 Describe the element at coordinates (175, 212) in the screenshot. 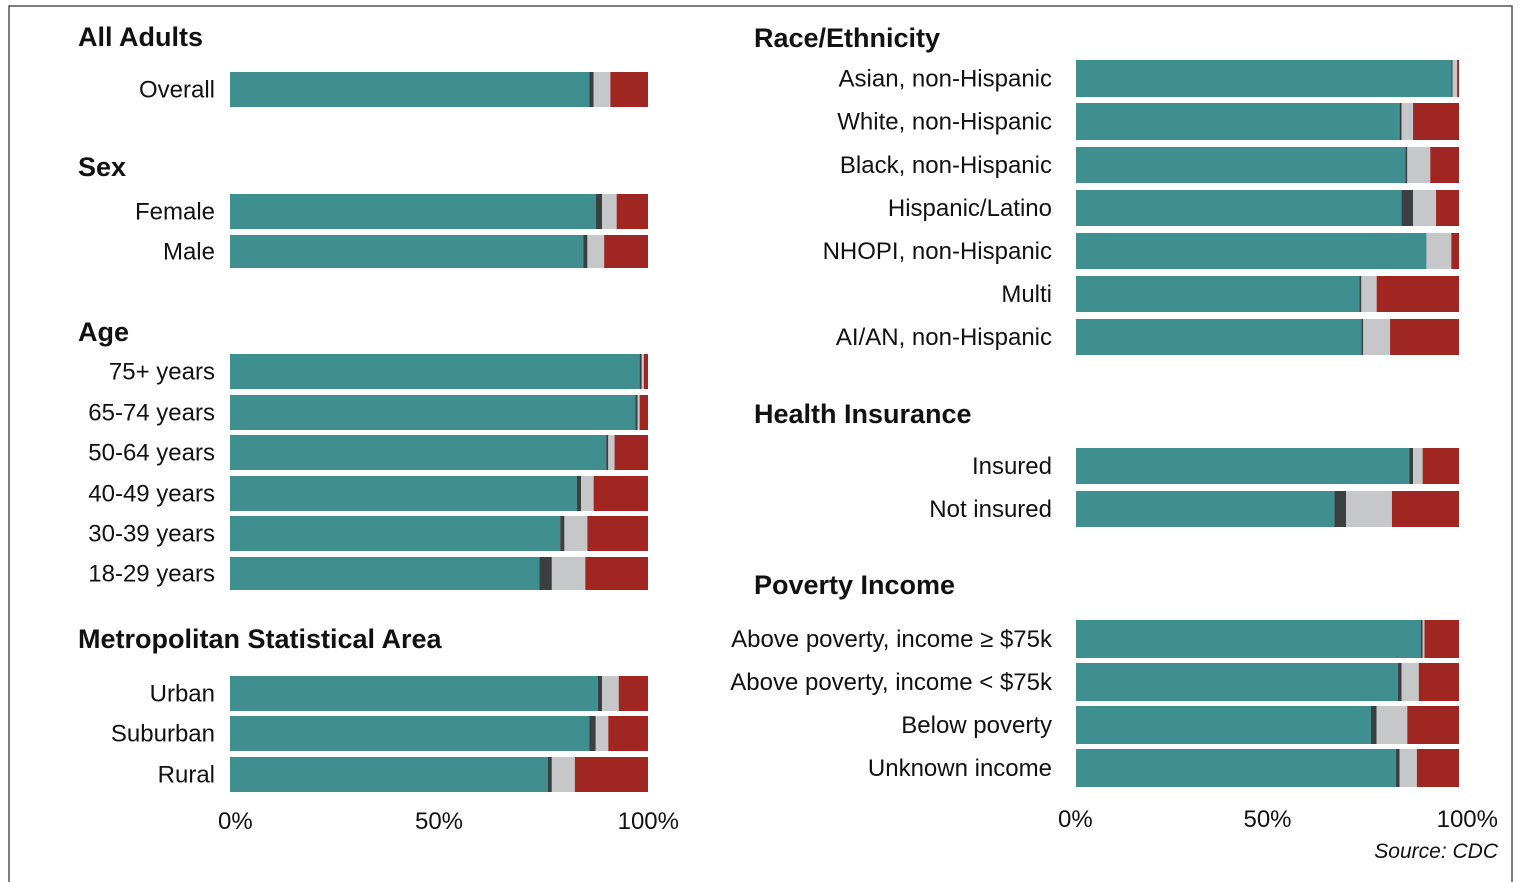

I see `category-label: Female` at that location.